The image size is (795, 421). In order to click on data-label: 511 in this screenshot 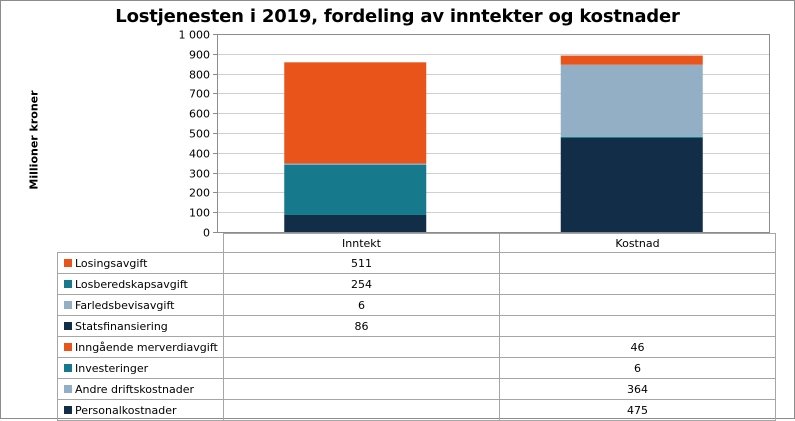, I will do `click(361, 263)`.